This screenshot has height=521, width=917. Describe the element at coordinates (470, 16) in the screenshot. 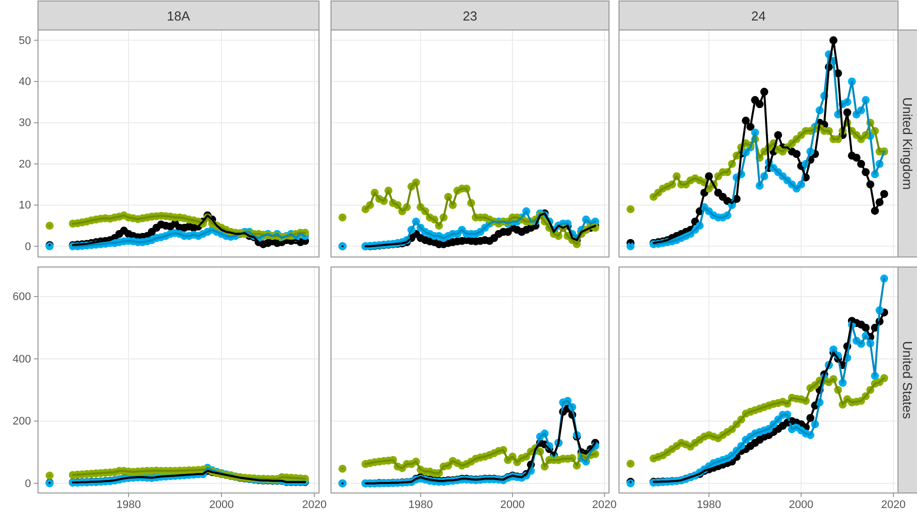

I see `chart-title: 23` at that location.